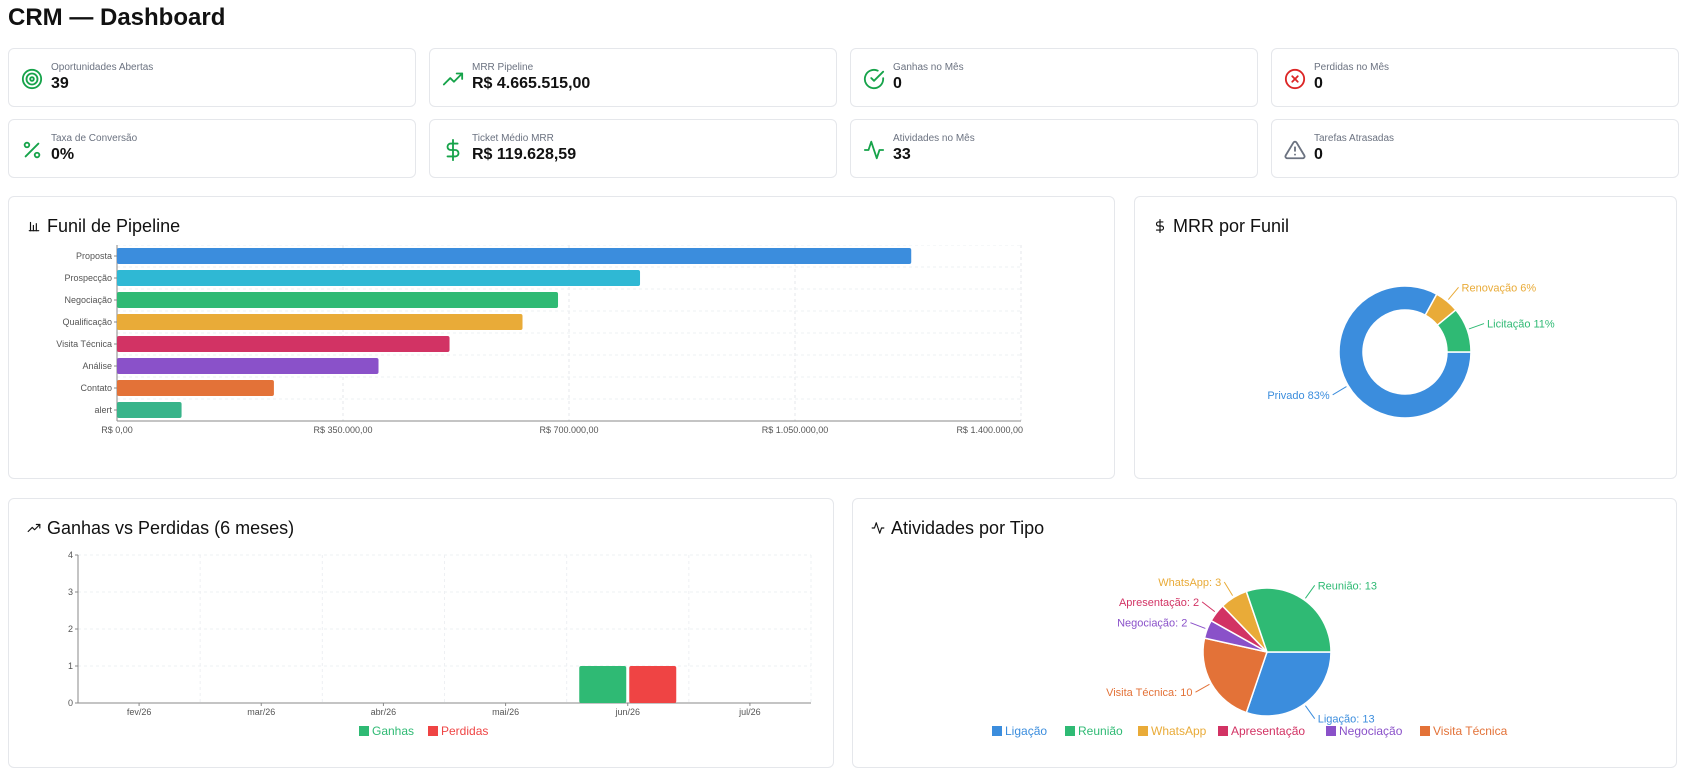 This screenshot has height=776, width=1685. What do you see at coordinates (96, 388) in the screenshot?
I see `category-label: Contato` at bounding box center [96, 388].